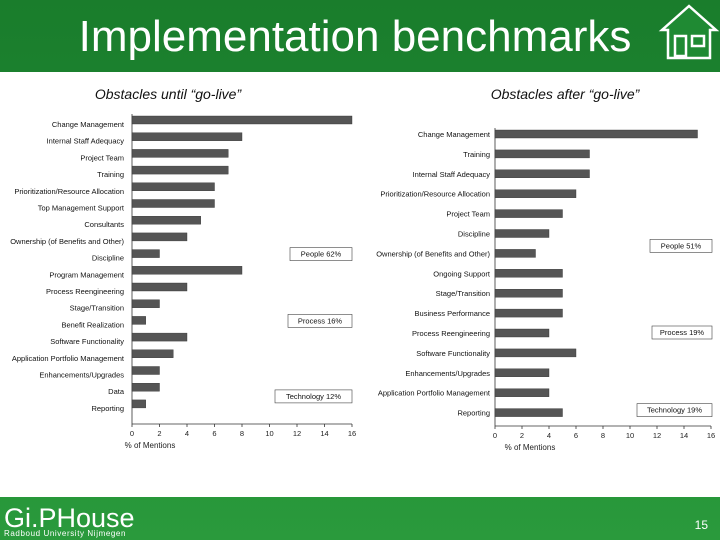  Describe the element at coordinates (462, 273) in the screenshot. I see `category-label: Ongoing Support` at that location.